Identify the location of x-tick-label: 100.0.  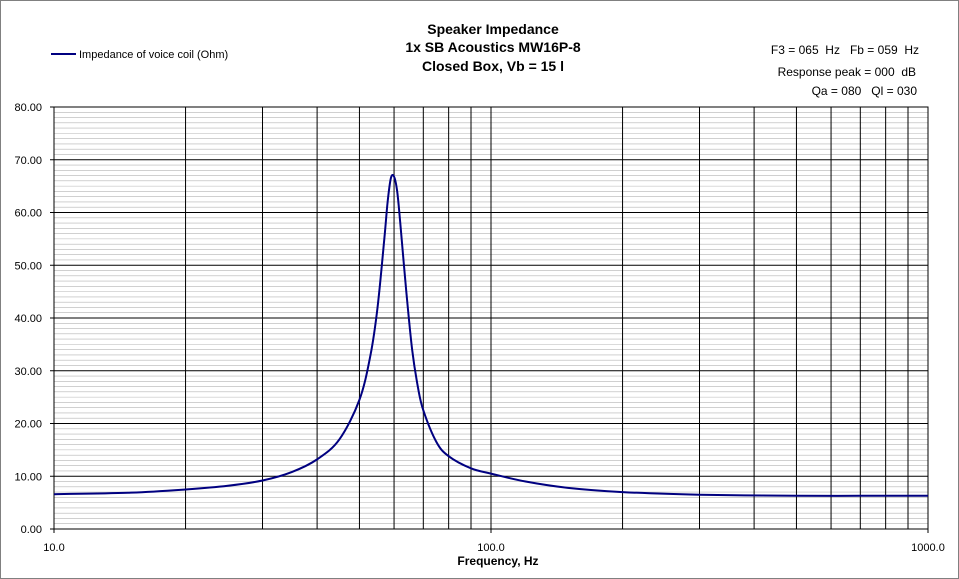
(491, 548).